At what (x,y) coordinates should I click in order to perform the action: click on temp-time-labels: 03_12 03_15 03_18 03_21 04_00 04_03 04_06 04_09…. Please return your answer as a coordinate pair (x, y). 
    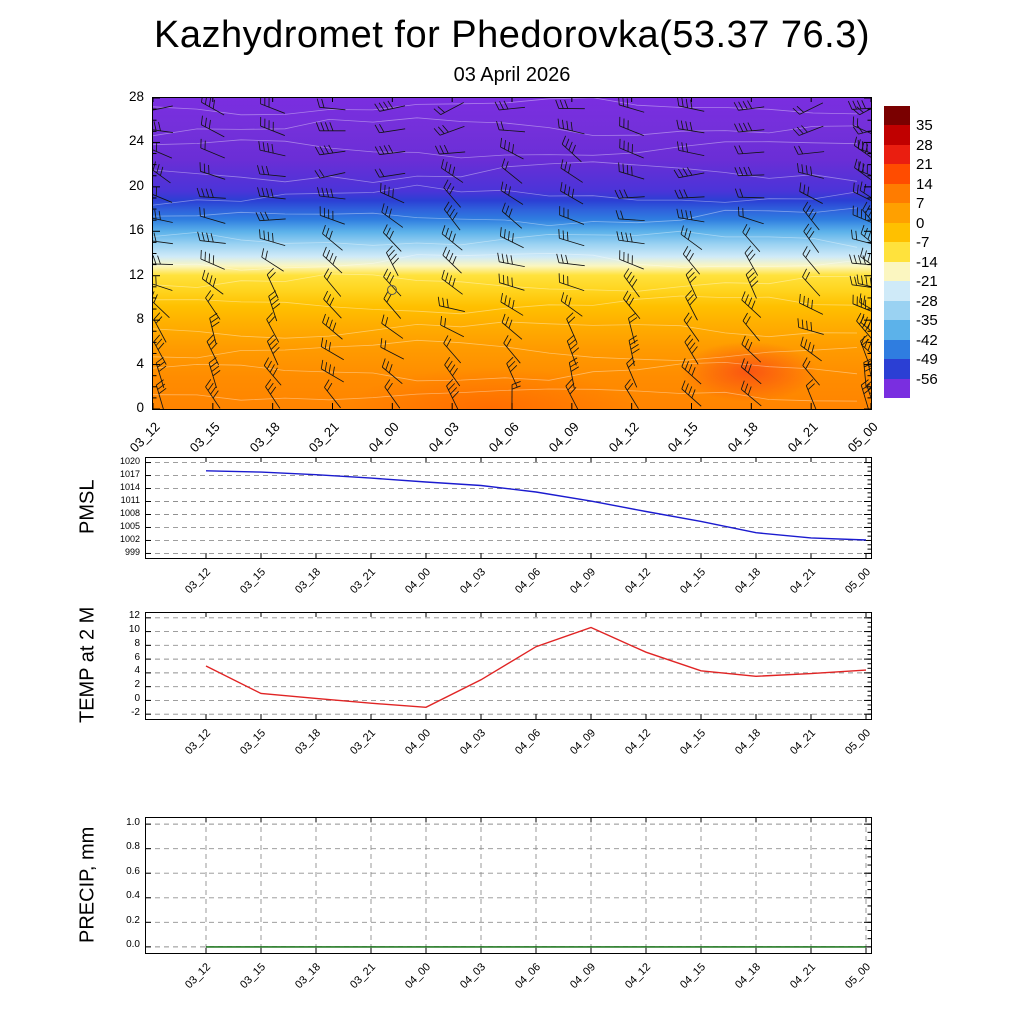
    Looking at the image, I should click on (509, 750).